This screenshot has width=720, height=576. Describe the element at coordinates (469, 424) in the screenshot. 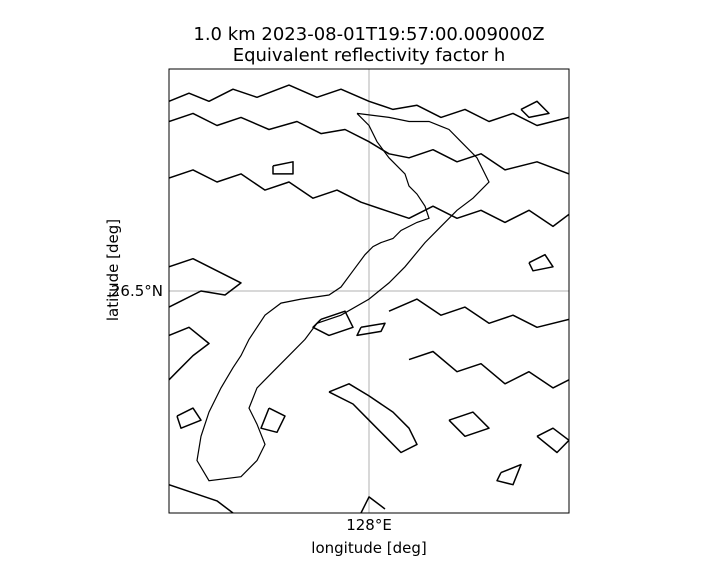

I see `contour-cell-e` at that location.